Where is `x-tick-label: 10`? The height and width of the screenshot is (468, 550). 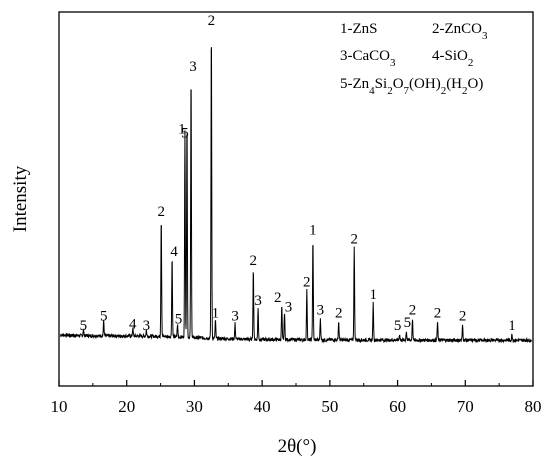
x-tick-label: 10 is located at coordinates (59, 406).